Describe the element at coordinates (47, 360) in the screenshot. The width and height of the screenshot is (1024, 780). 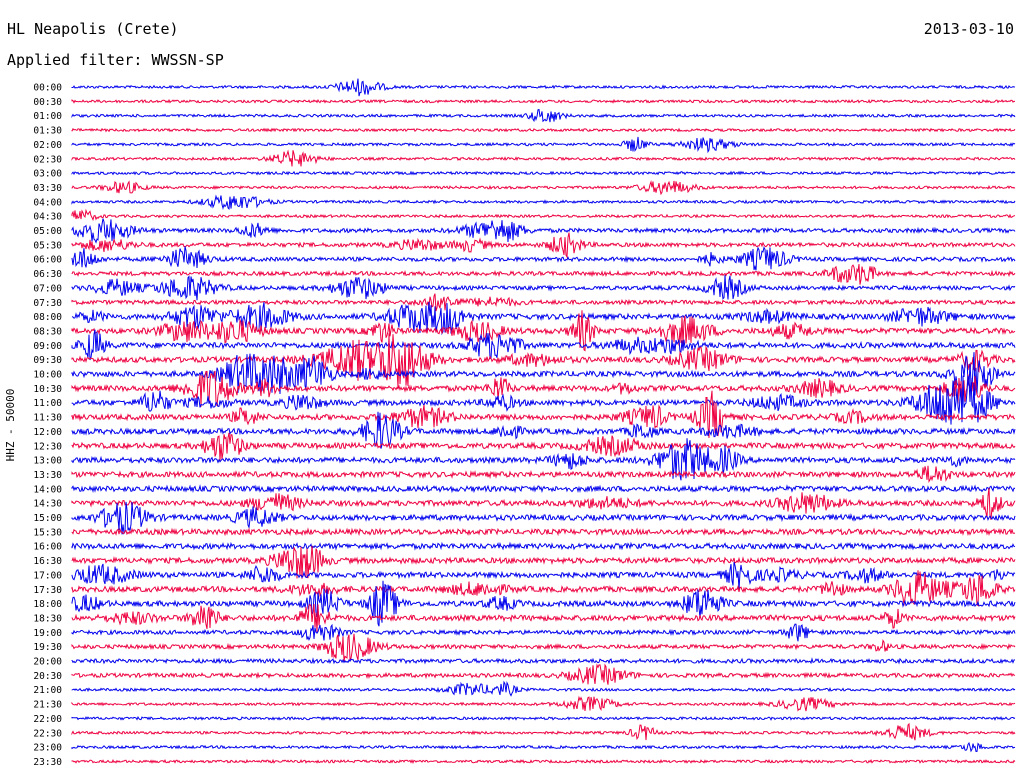
I see `row-time-label: 09:30` at that location.